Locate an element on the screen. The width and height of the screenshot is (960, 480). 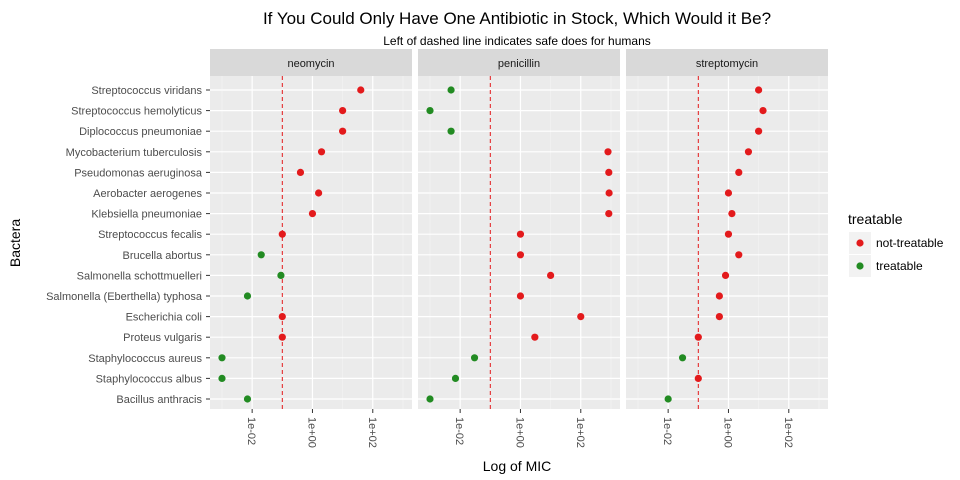
y-tick-label: Aerobacter aerogenes is located at coordinates (147, 194).